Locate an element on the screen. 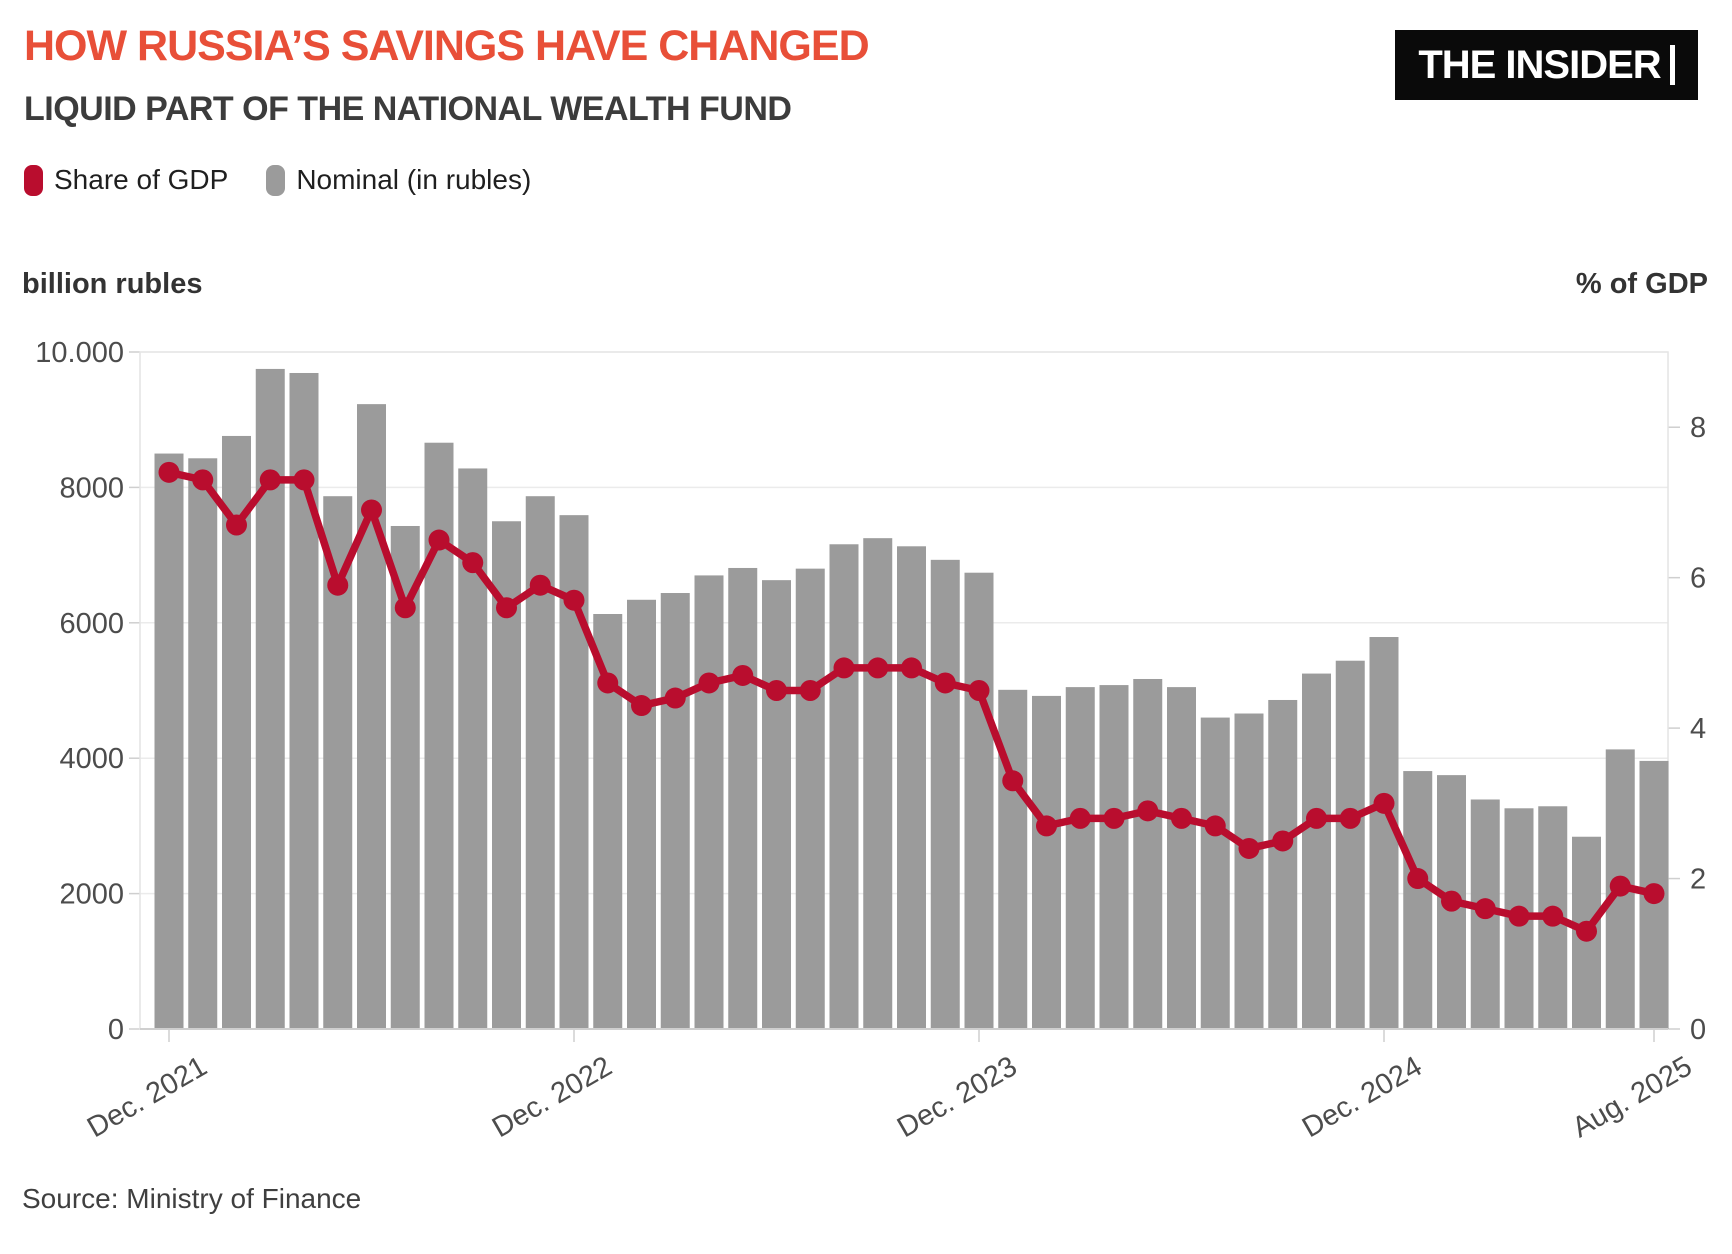 The height and width of the screenshot is (1254, 1732). gdp-dot-feb-2023 is located at coordinates (641, 706).